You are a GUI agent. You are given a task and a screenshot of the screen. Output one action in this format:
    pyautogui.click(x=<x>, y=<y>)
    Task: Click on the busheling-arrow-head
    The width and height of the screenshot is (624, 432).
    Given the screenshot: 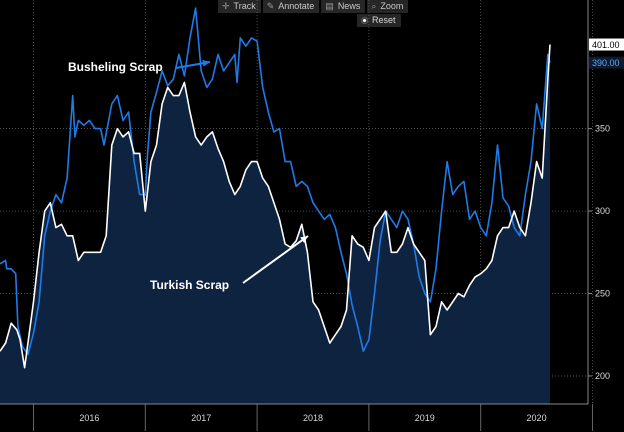 What is the action you would take?
    pyautogui.click(x=206, y=63)
    